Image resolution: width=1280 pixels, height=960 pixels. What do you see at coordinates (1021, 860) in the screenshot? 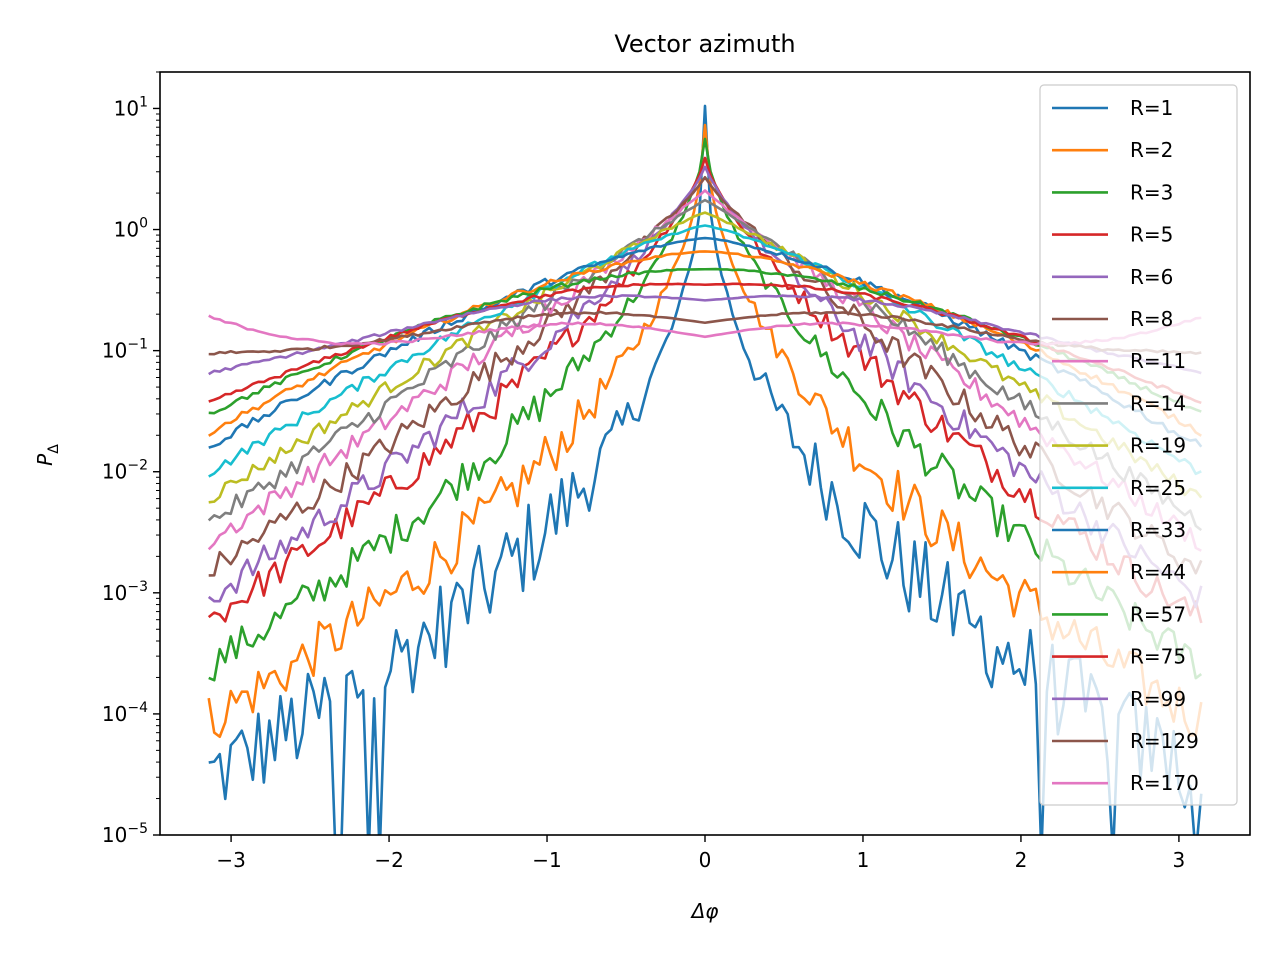
I see `x-tick-label: 2` at bounding box center [1021, 860].